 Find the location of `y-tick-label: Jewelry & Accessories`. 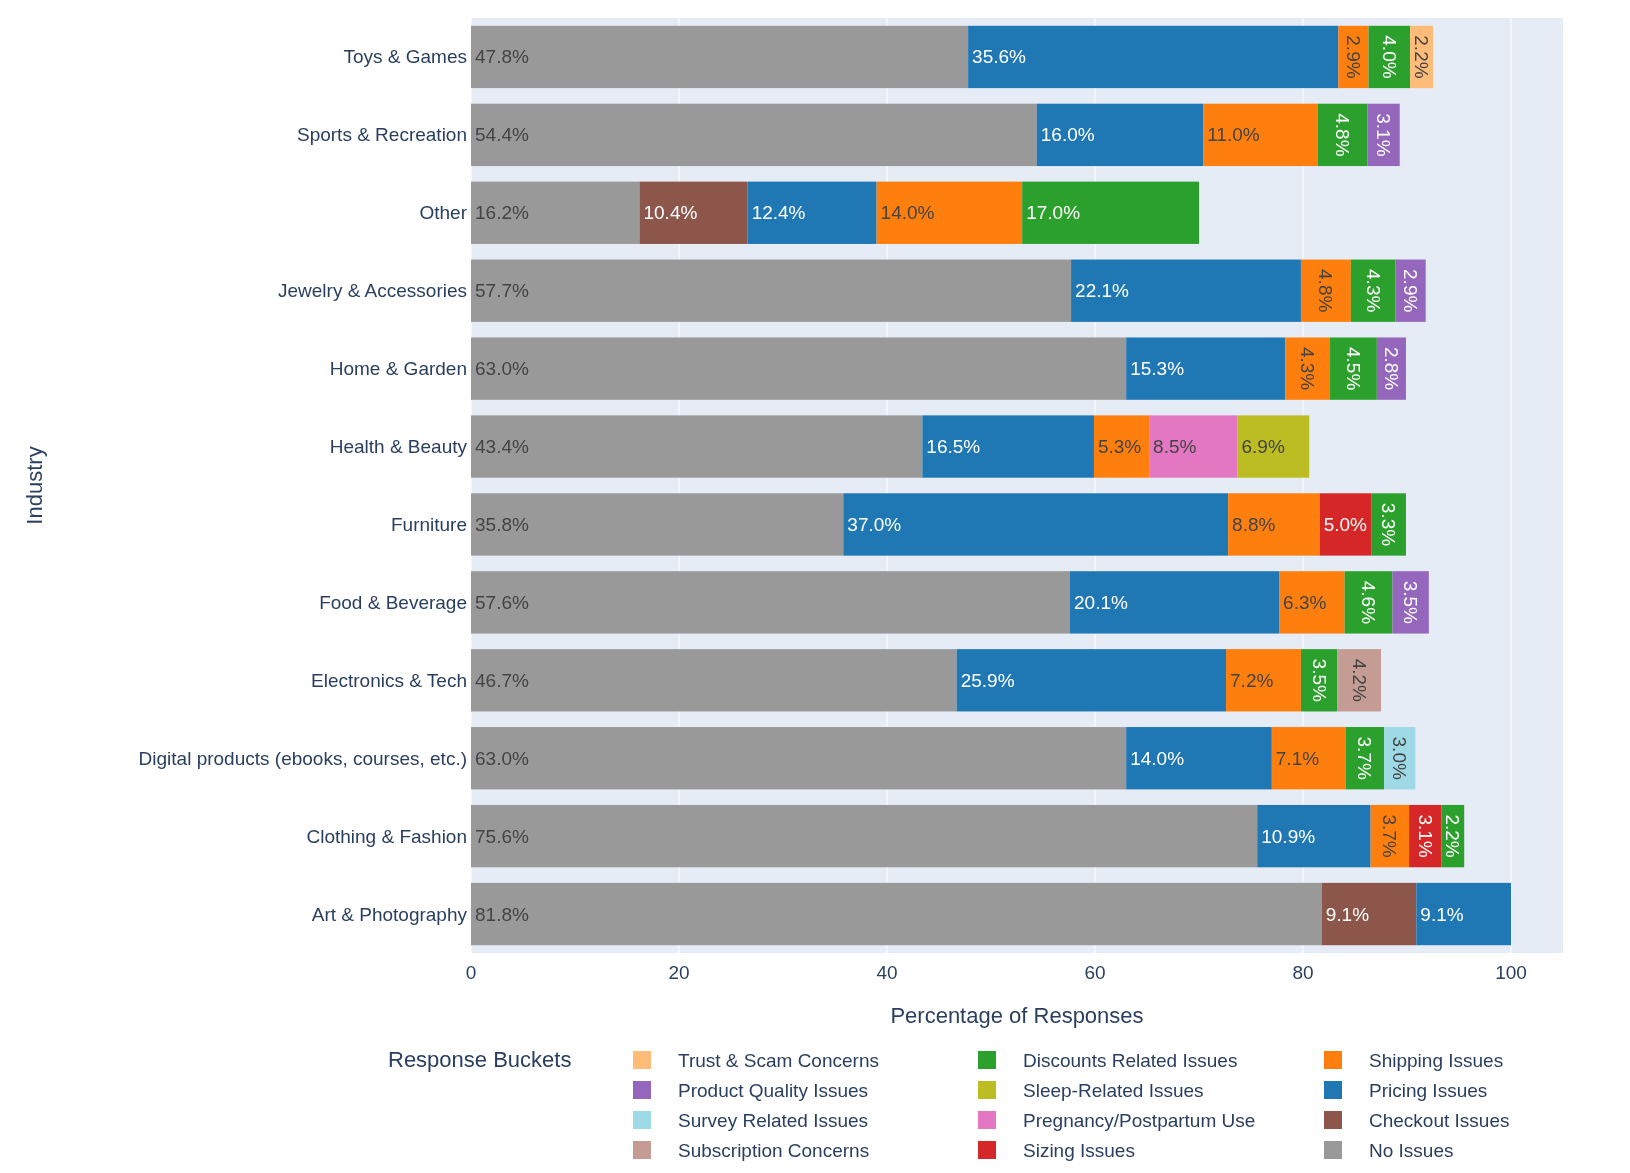

y-tick-label: Jewelry & Accessories is located at coordinates (372, 291).